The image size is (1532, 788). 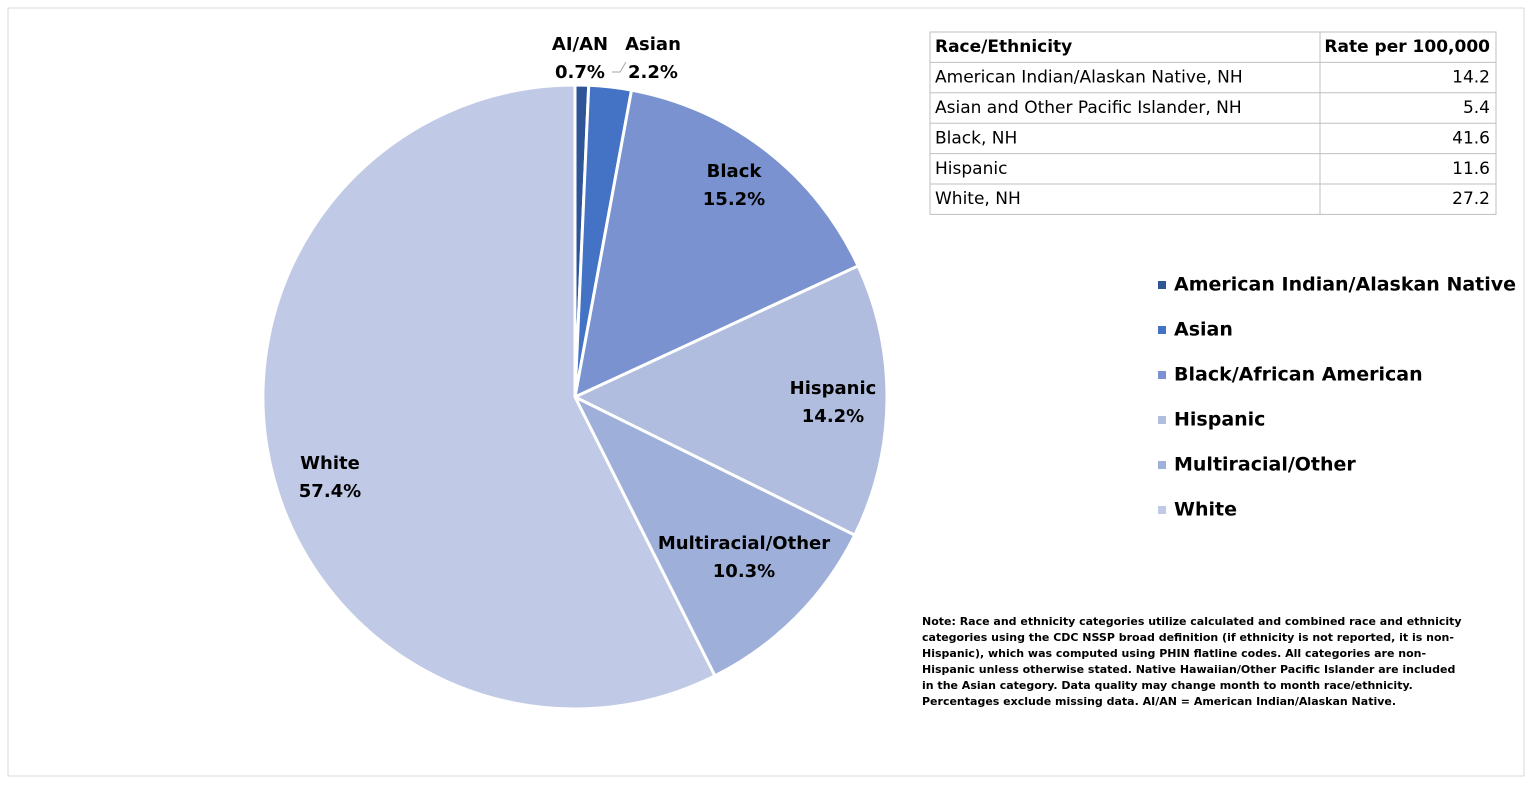 I want to click on table-header: Race/Ethnicity, so click(x=1003, y=47).